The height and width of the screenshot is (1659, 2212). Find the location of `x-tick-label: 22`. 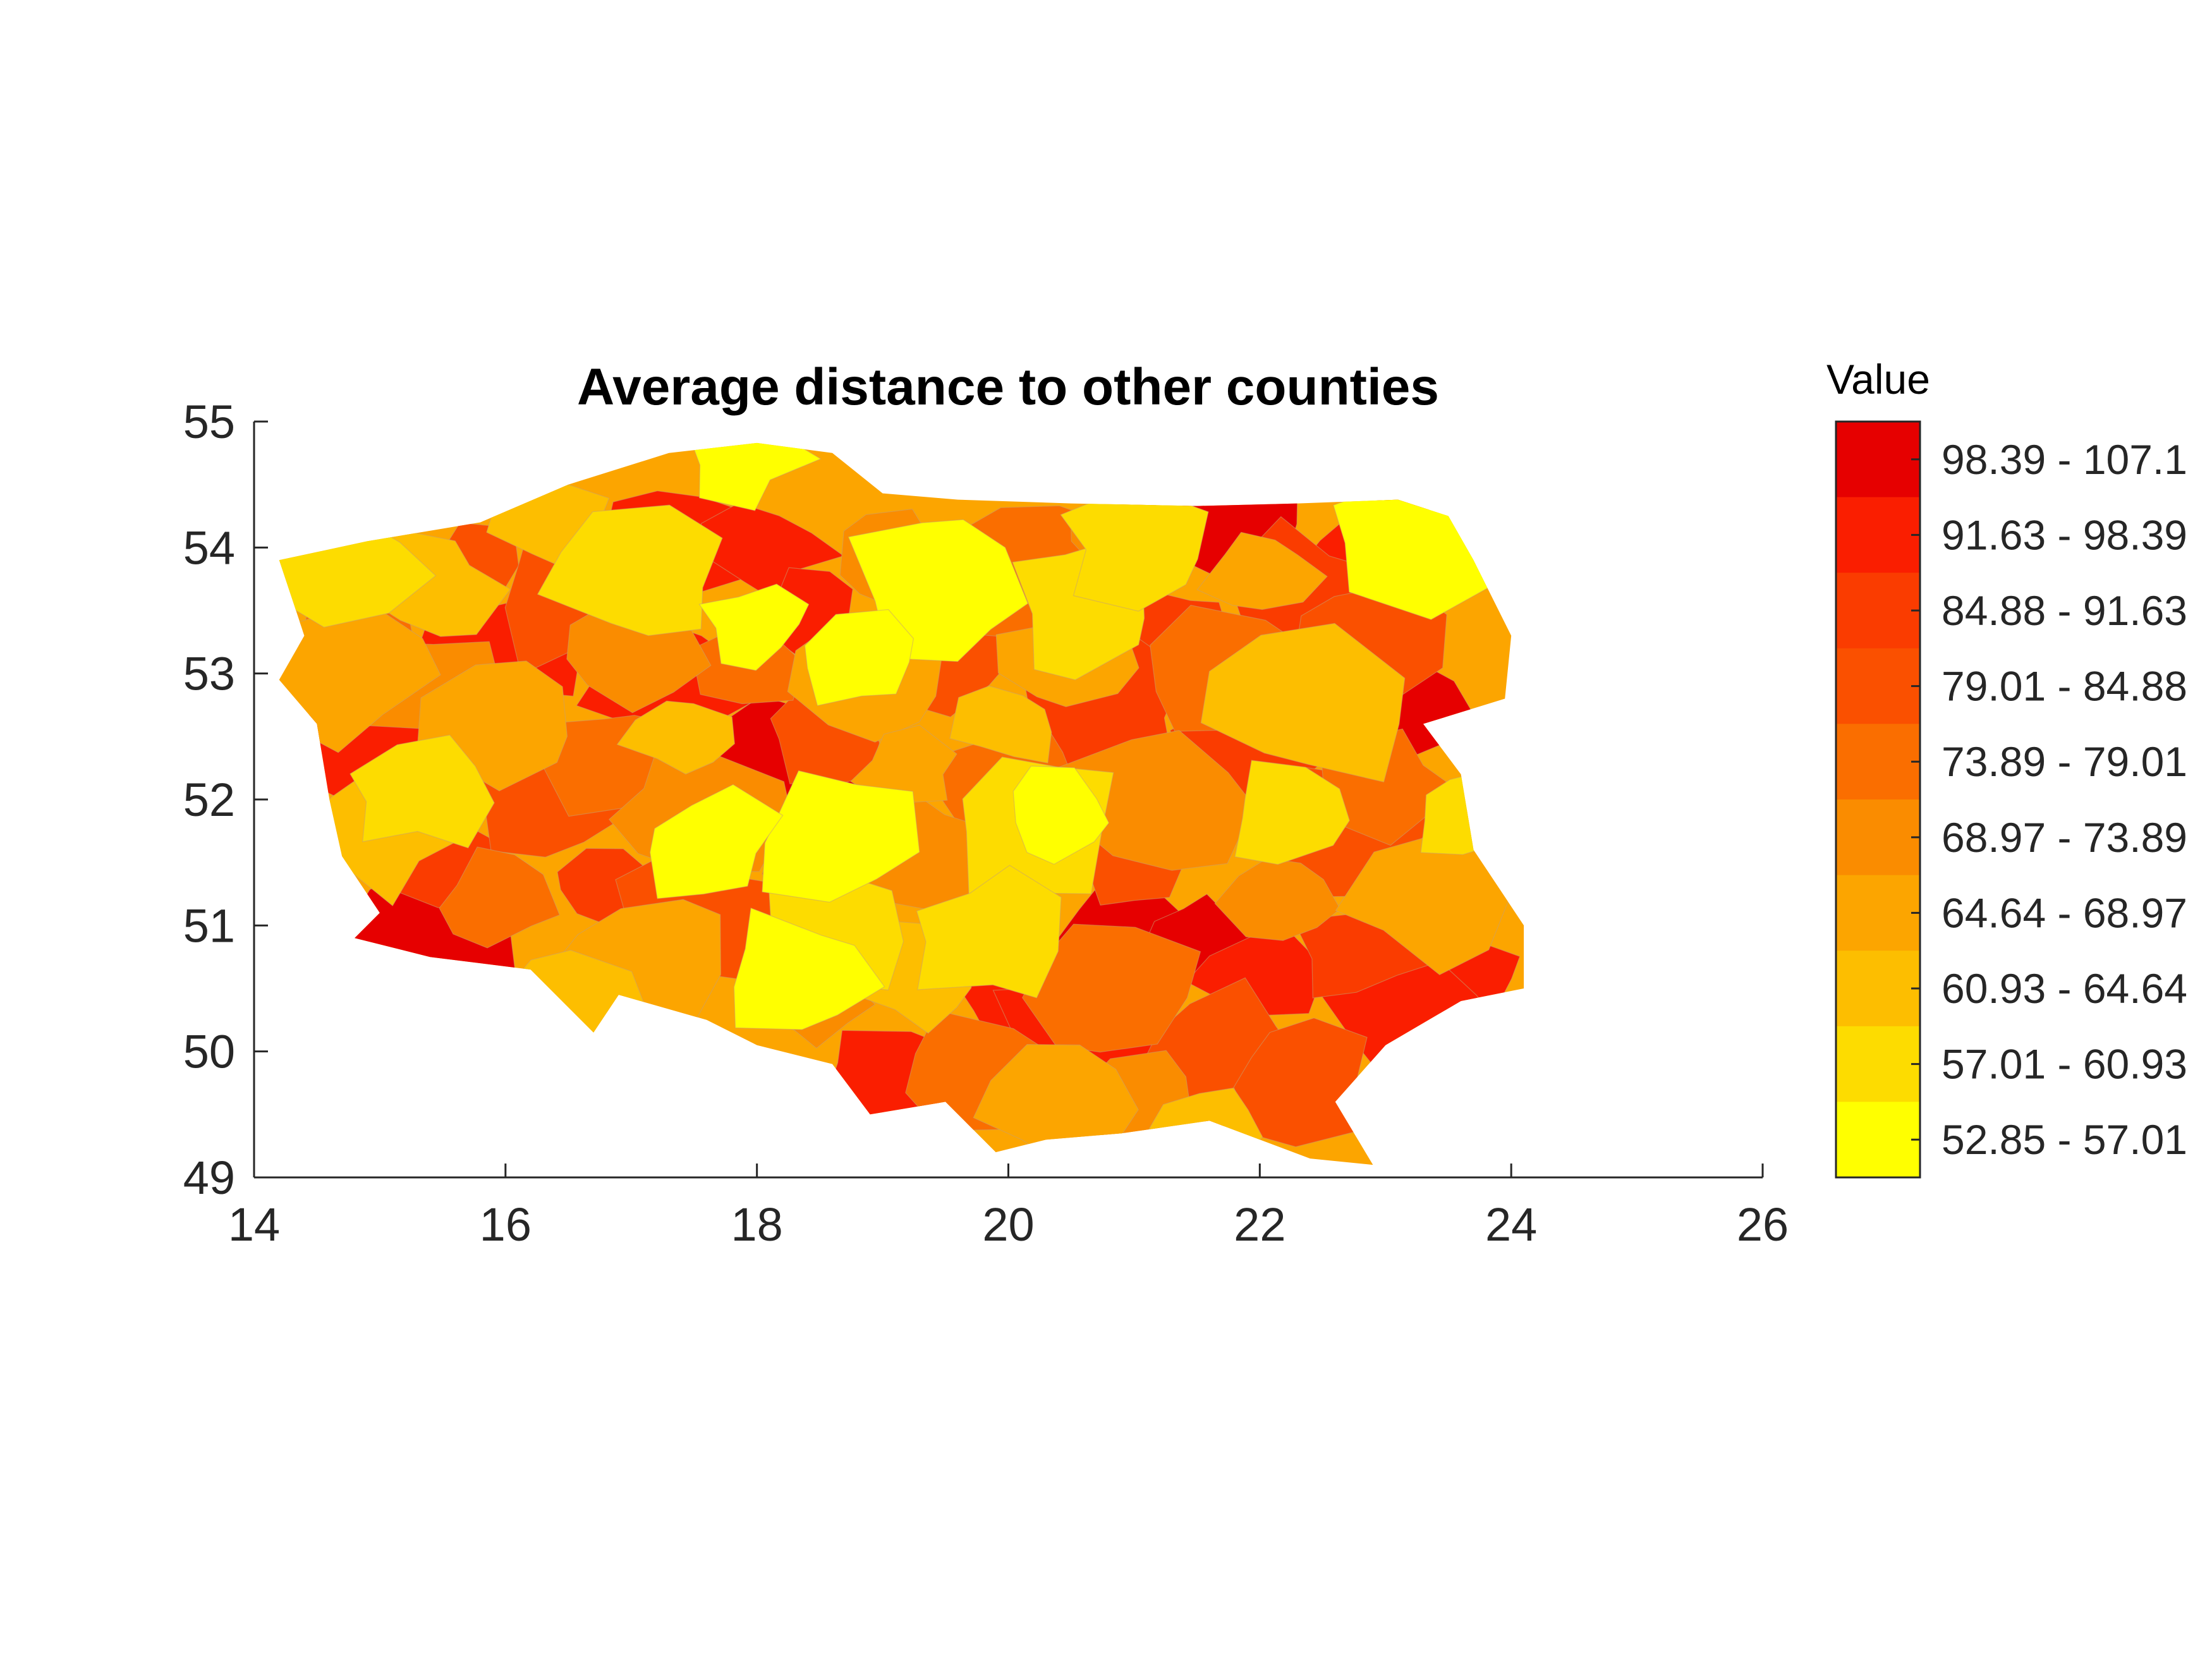

x-tick-label: 22 is located at coordinates (1259, 1224).